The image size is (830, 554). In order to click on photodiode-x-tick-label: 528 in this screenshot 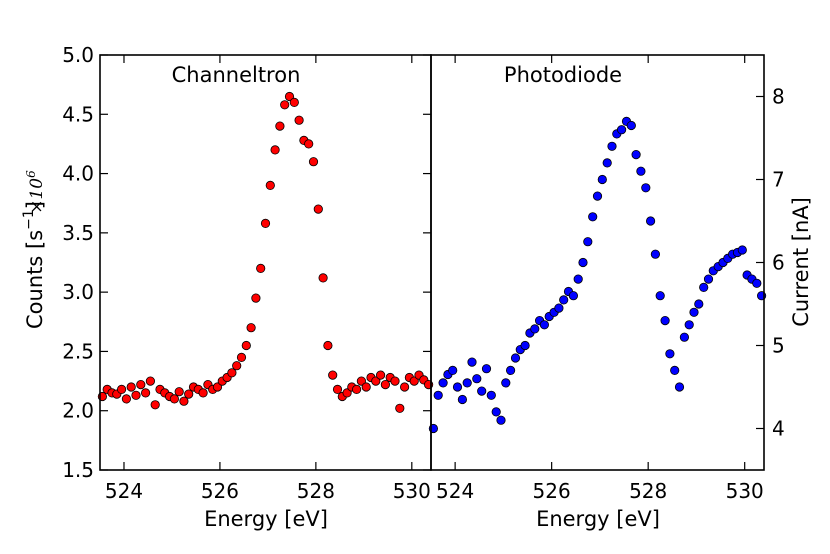, I will do `click(648, 491)`.